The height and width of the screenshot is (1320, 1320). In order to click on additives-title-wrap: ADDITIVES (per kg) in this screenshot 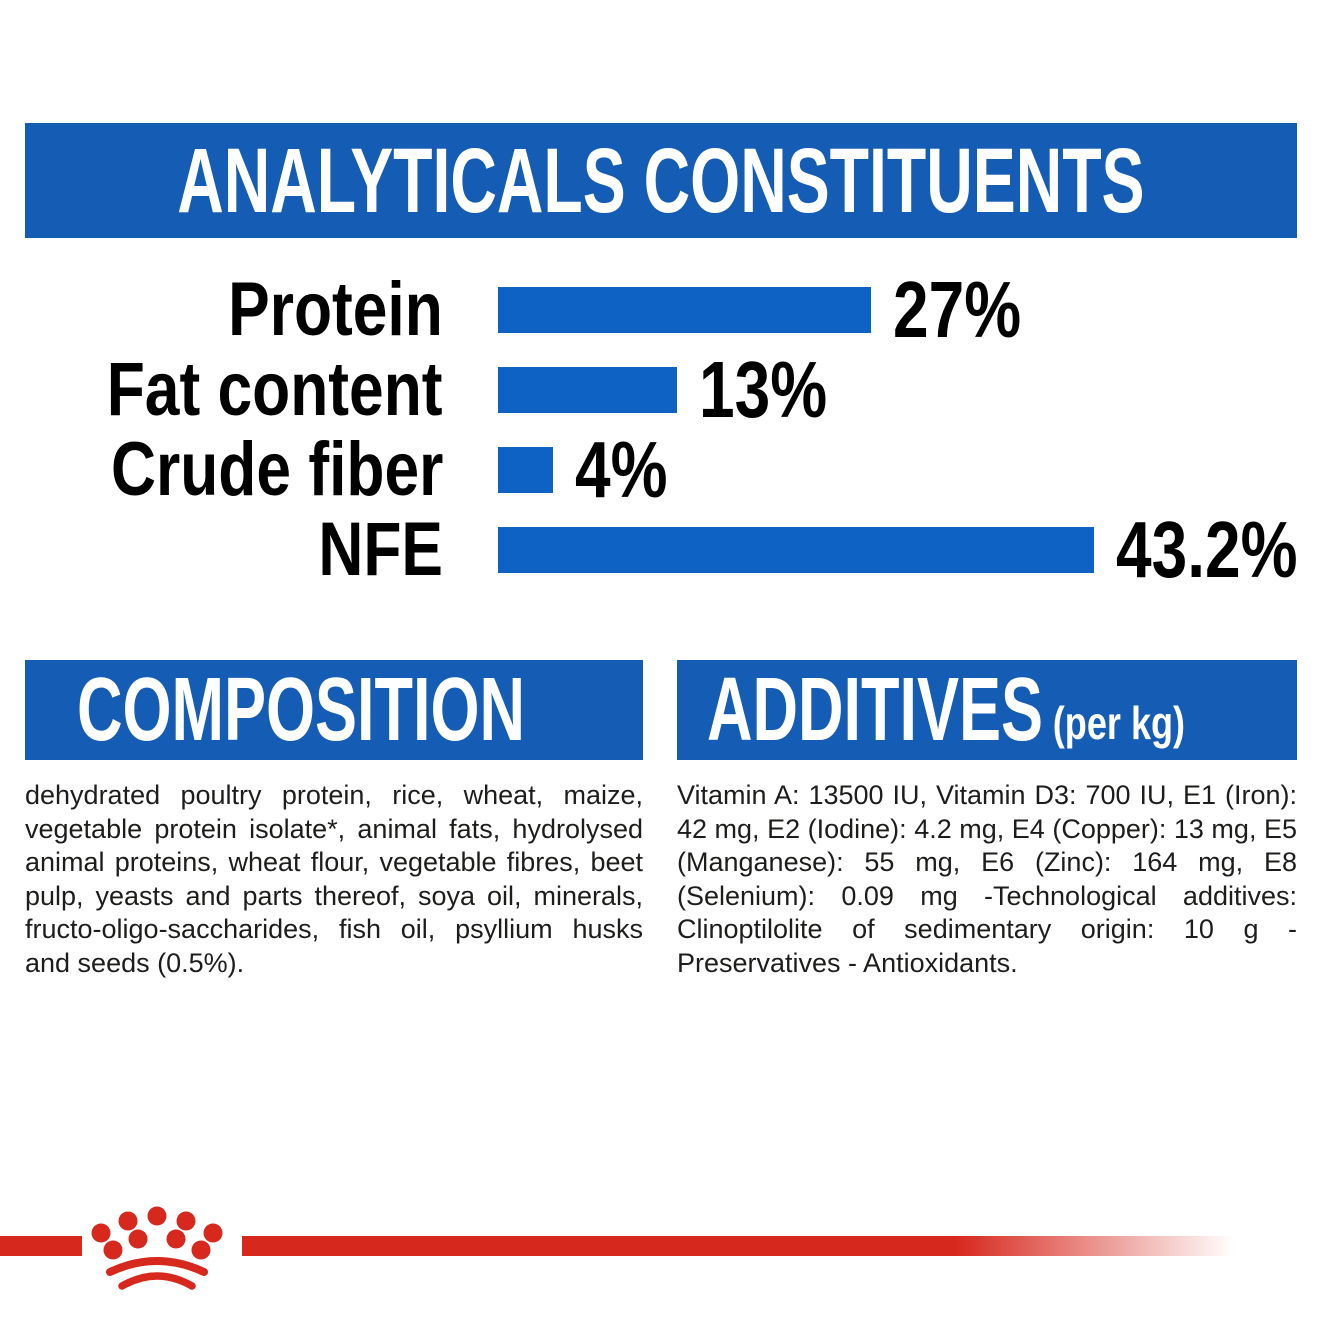, I will do `click(946, 710)`.